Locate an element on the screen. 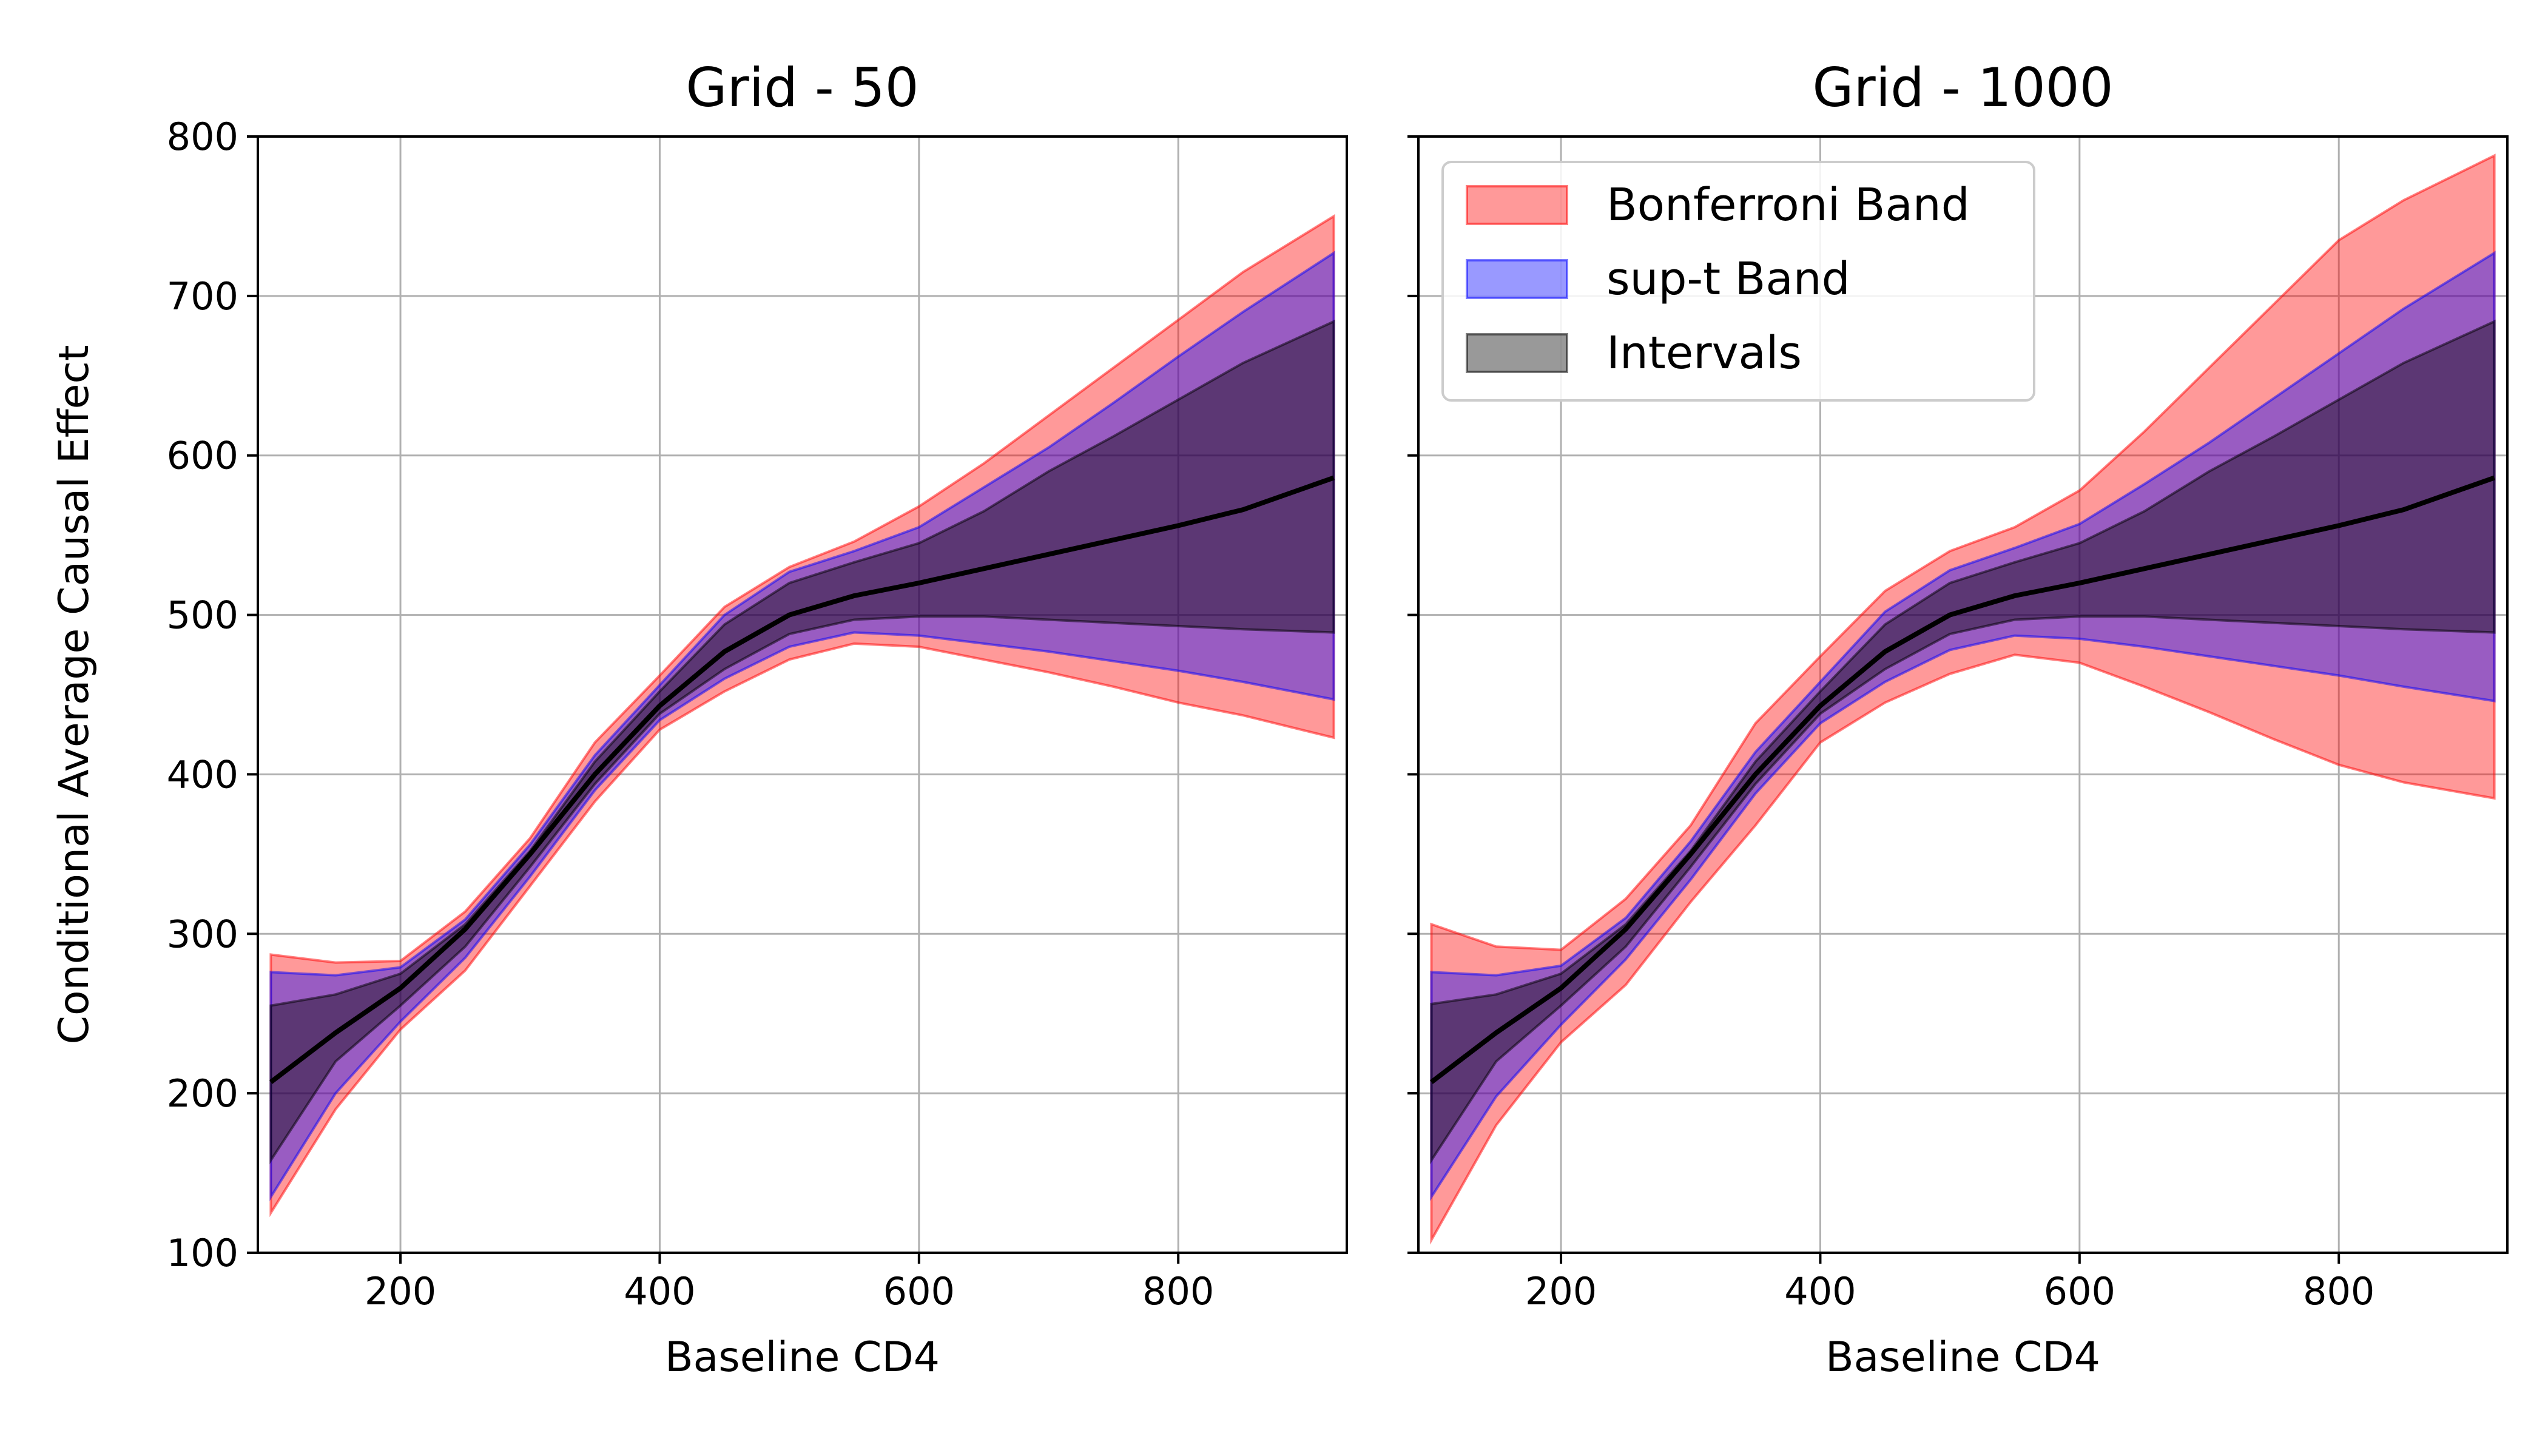  legend-swatch-sup-t-band is located at coordinates (1517, 279).